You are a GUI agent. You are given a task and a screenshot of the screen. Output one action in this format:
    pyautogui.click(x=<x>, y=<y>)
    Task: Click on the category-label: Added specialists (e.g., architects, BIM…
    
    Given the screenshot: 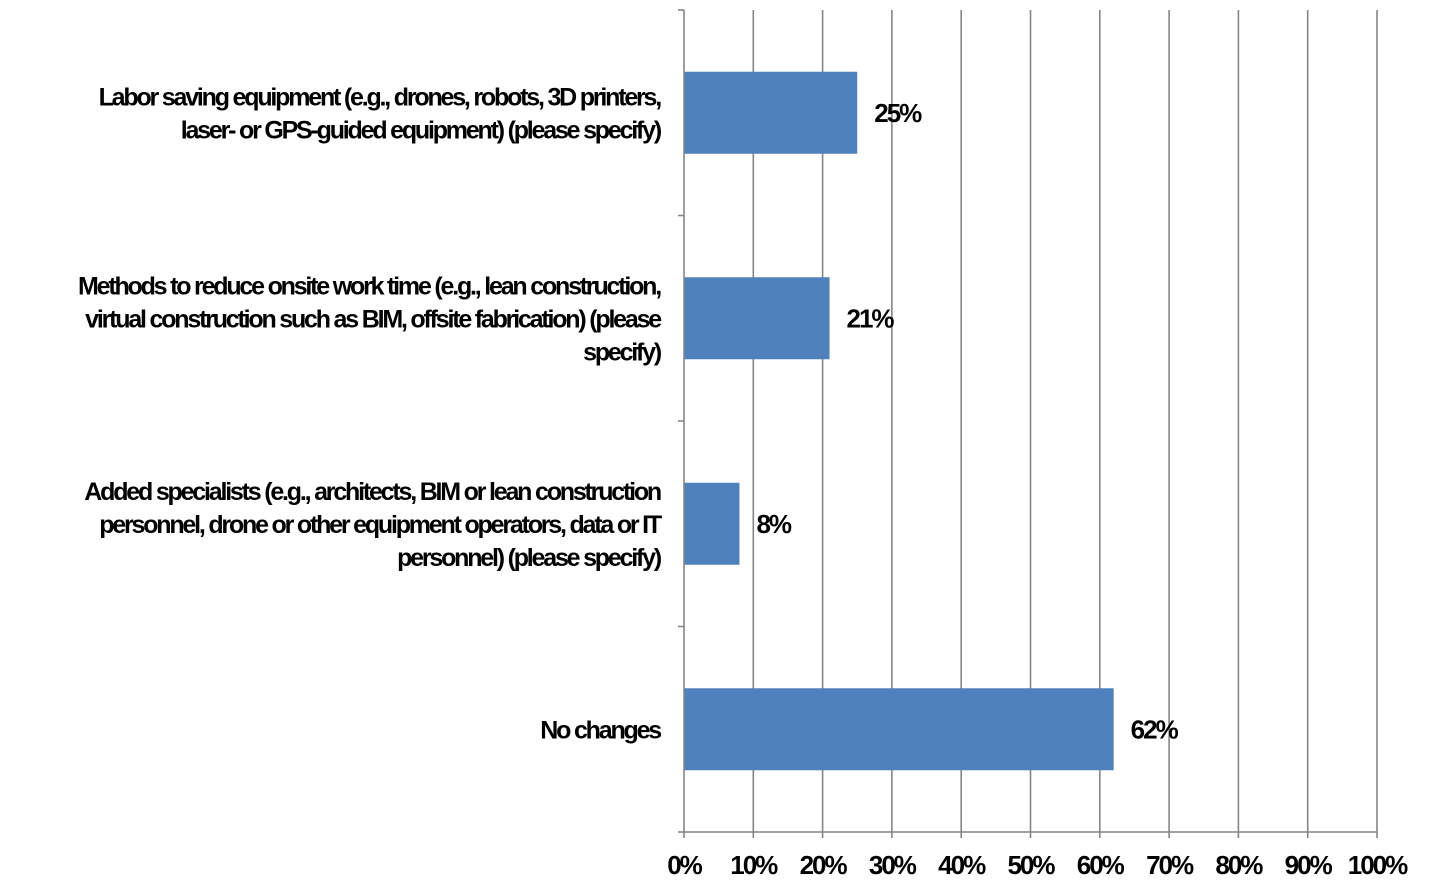 What is the action you would take?
    pyautogui.click(x=373, y=525)
    